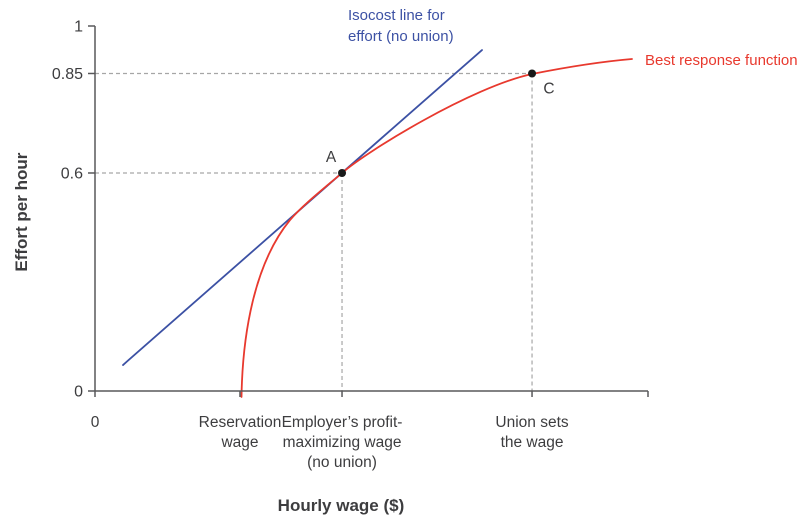 This screenshot has height=532, width=810. I want to click on y-tick-label-0.6: 0.6, so click(72, 173).